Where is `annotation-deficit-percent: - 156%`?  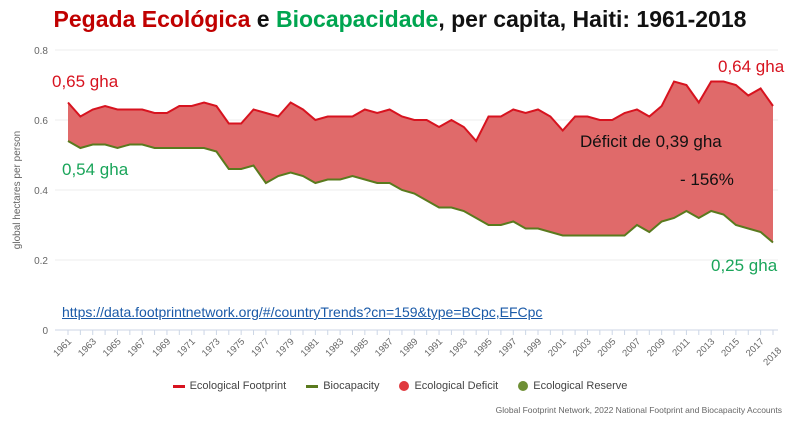 annotation-deficit-percent: - 156% is located at coordinates (707, 179).